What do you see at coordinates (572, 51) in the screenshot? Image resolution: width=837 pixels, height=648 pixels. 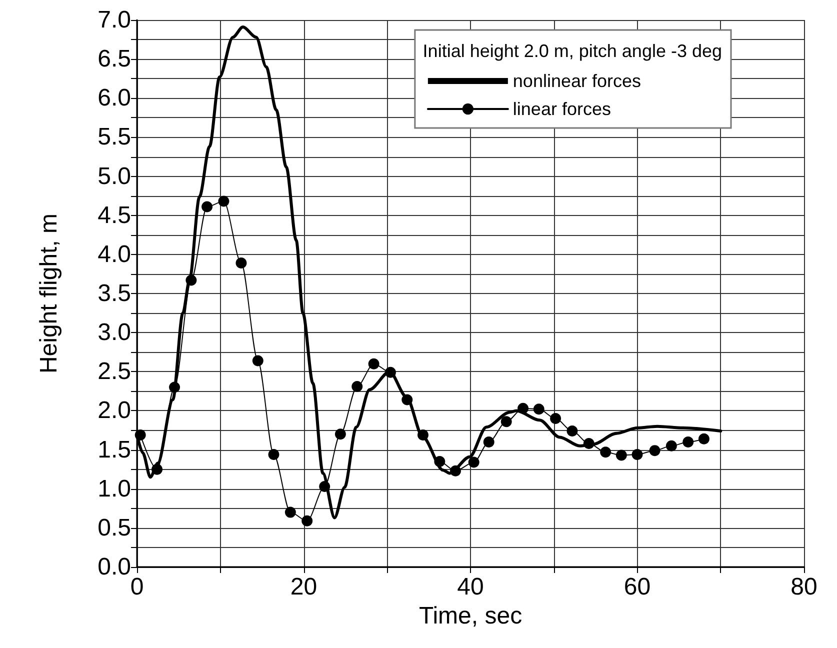 I see `legend-title: Initial height 2.0 m, pitch angle -3 deg` at bounding box center [572, 51].